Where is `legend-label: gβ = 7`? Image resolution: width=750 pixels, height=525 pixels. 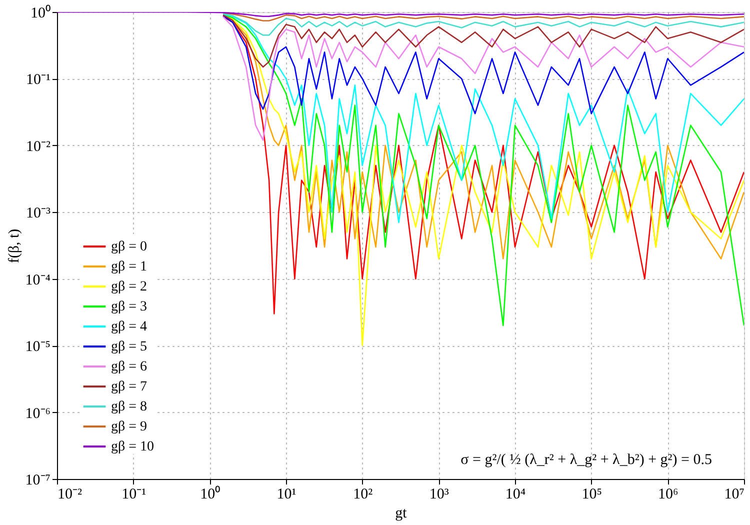
legend-label: gβ = 7 is located at coordinates (129, 387).